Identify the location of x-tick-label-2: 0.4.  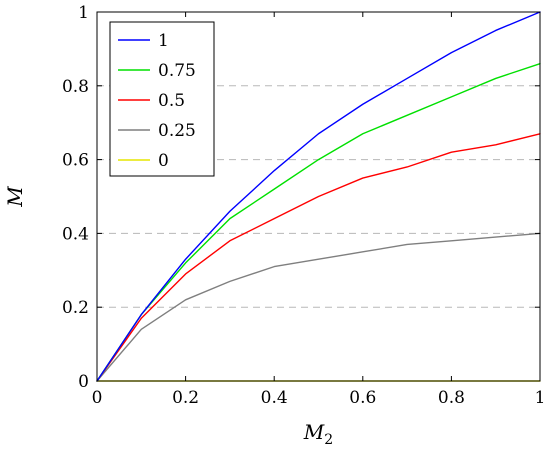
(274, 398).